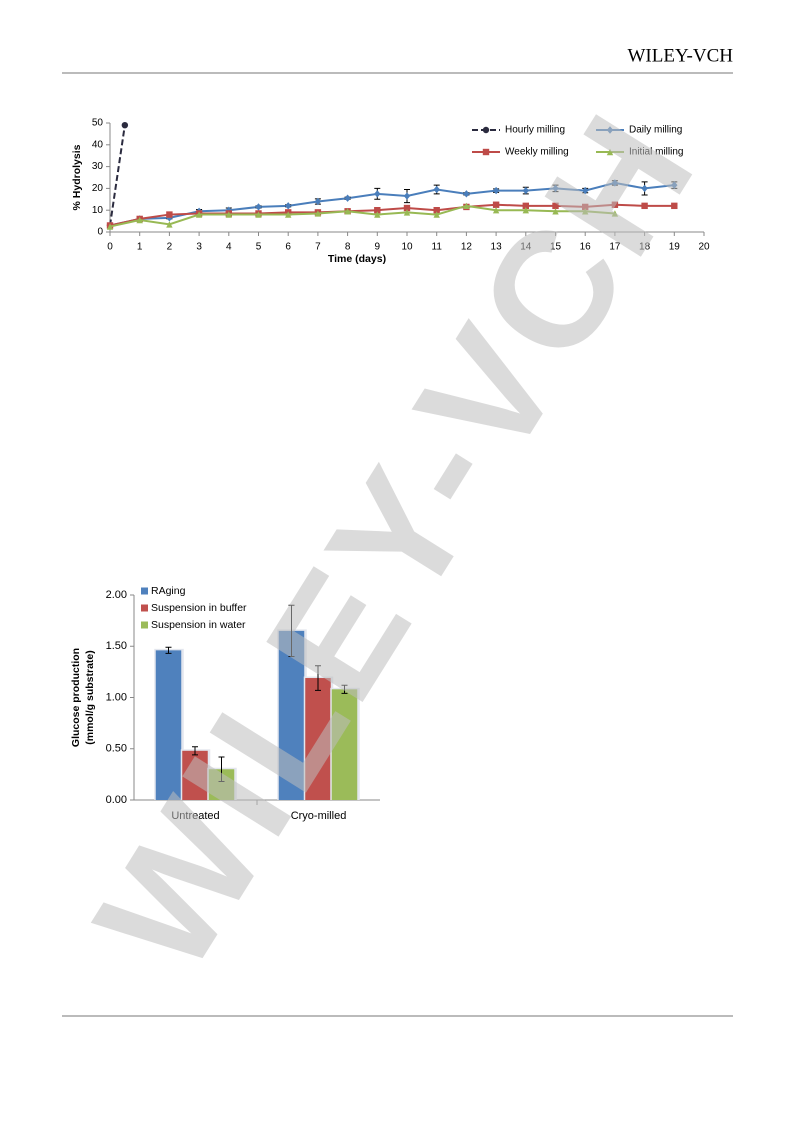 The image size is (793, 1121). I want to click on x-tick-label: 8, so click(348, 247).